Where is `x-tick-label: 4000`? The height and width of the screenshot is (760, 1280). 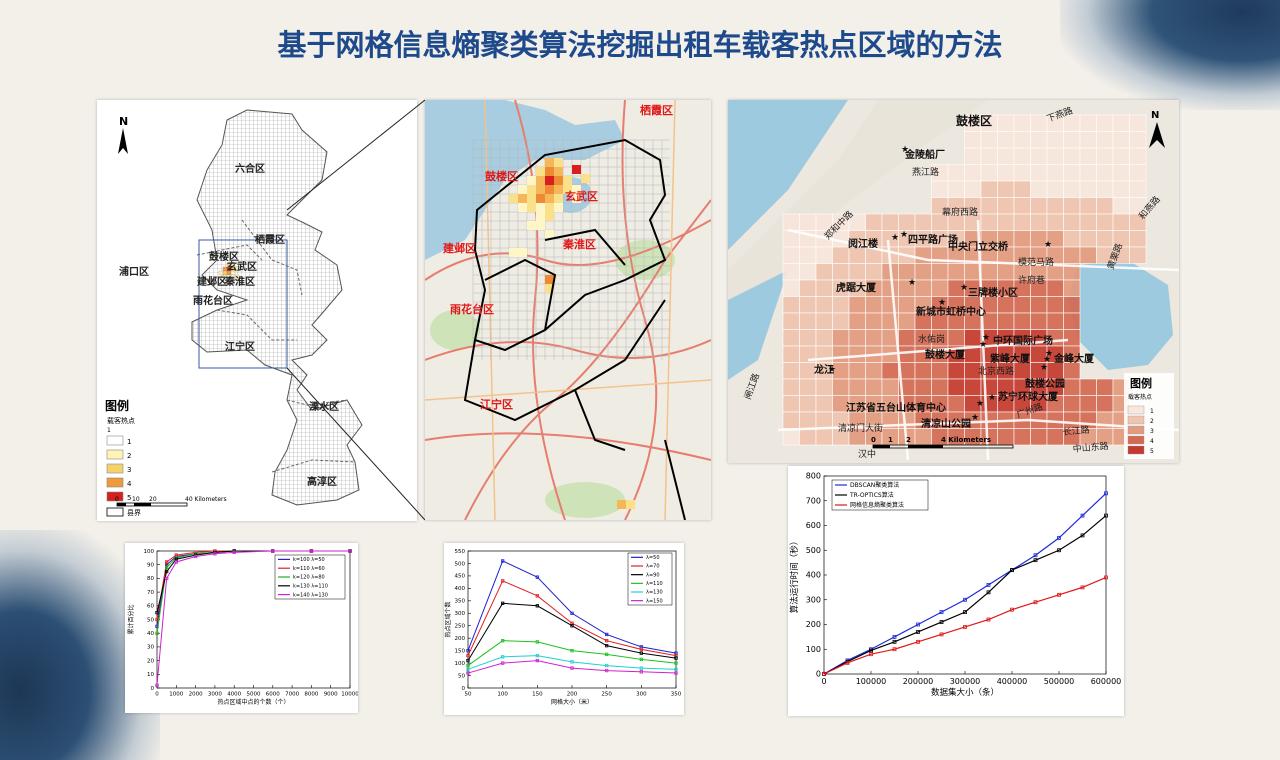 x-tick-label: 4000 is located at coordinates (234, 695).